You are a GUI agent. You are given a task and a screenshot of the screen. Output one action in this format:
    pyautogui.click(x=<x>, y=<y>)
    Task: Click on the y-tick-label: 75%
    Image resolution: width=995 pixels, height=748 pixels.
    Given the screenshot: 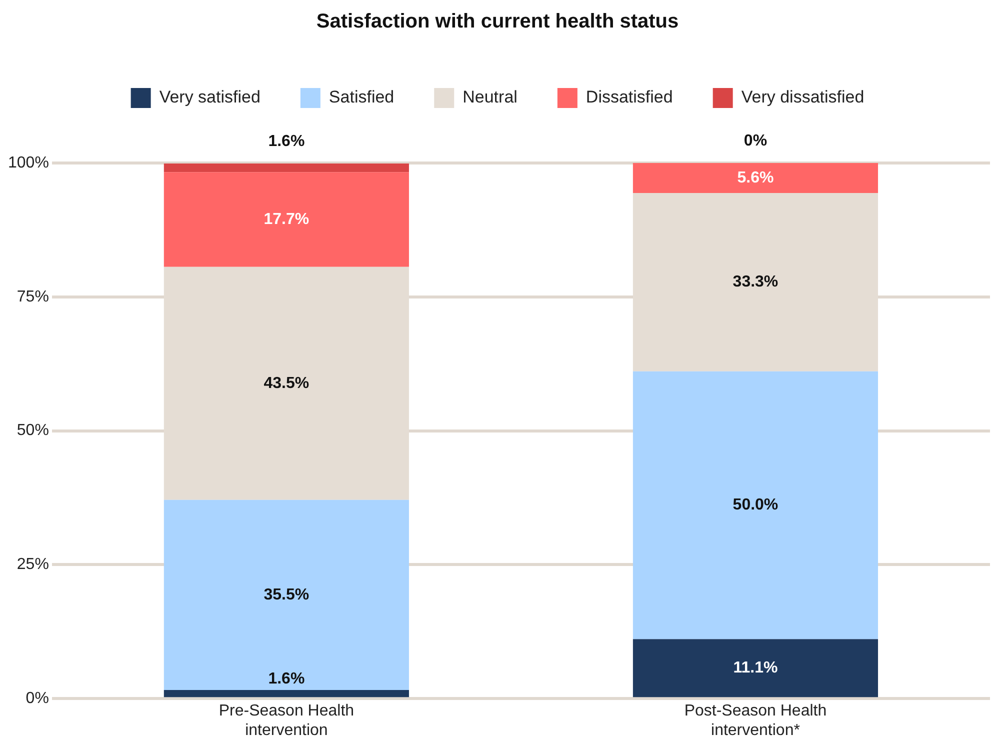 What is the action you would take?
    pyautogui.click(x=32, y=297)
    